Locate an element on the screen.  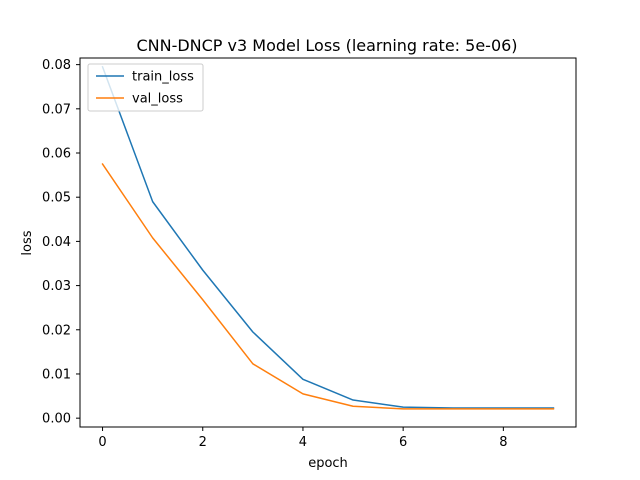
legend: train_loss val_loss is located at coordinates (145, 87).